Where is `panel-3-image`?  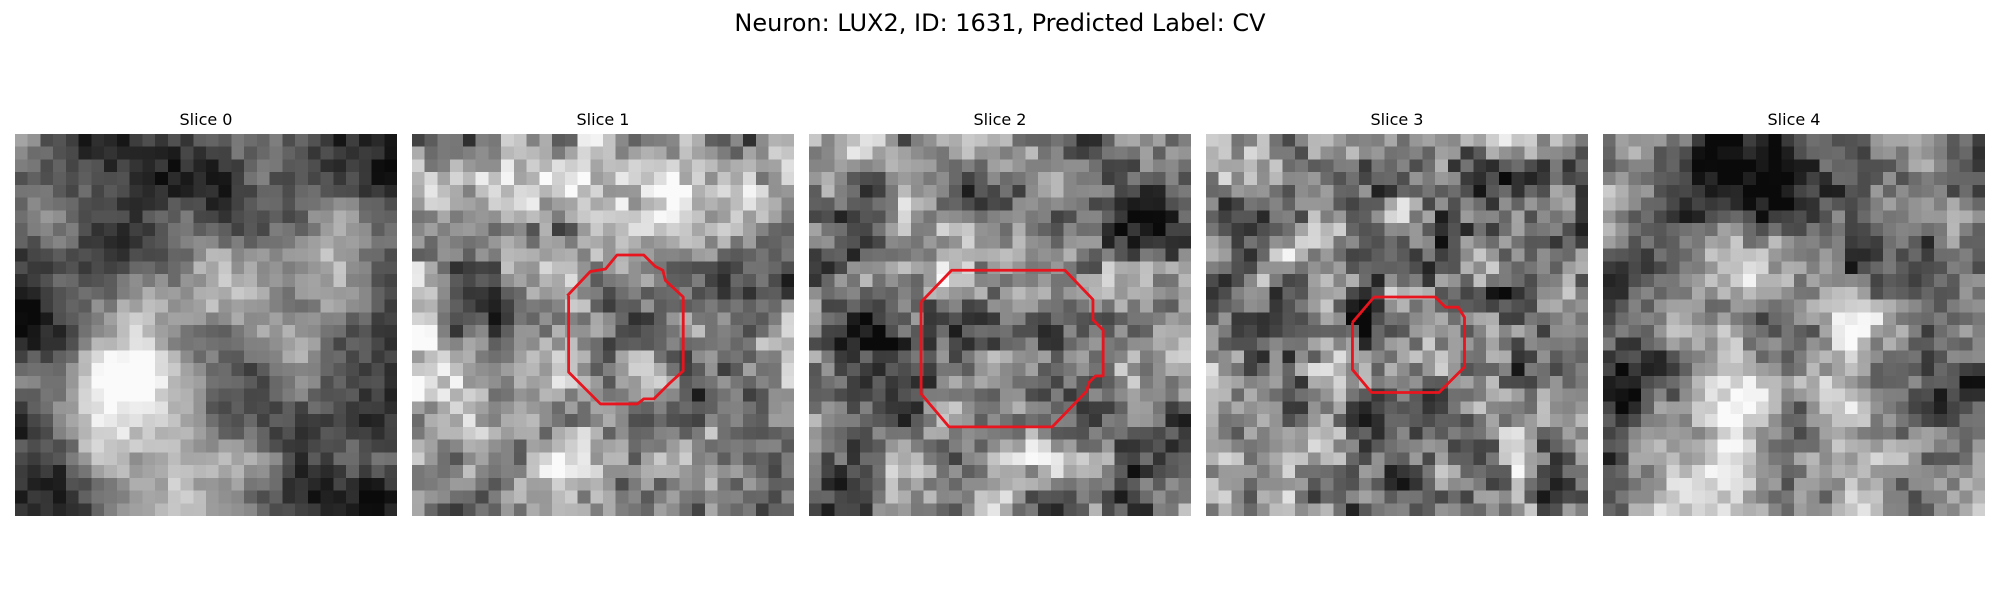 panel-3-image is located at coordinates (1397, 325).